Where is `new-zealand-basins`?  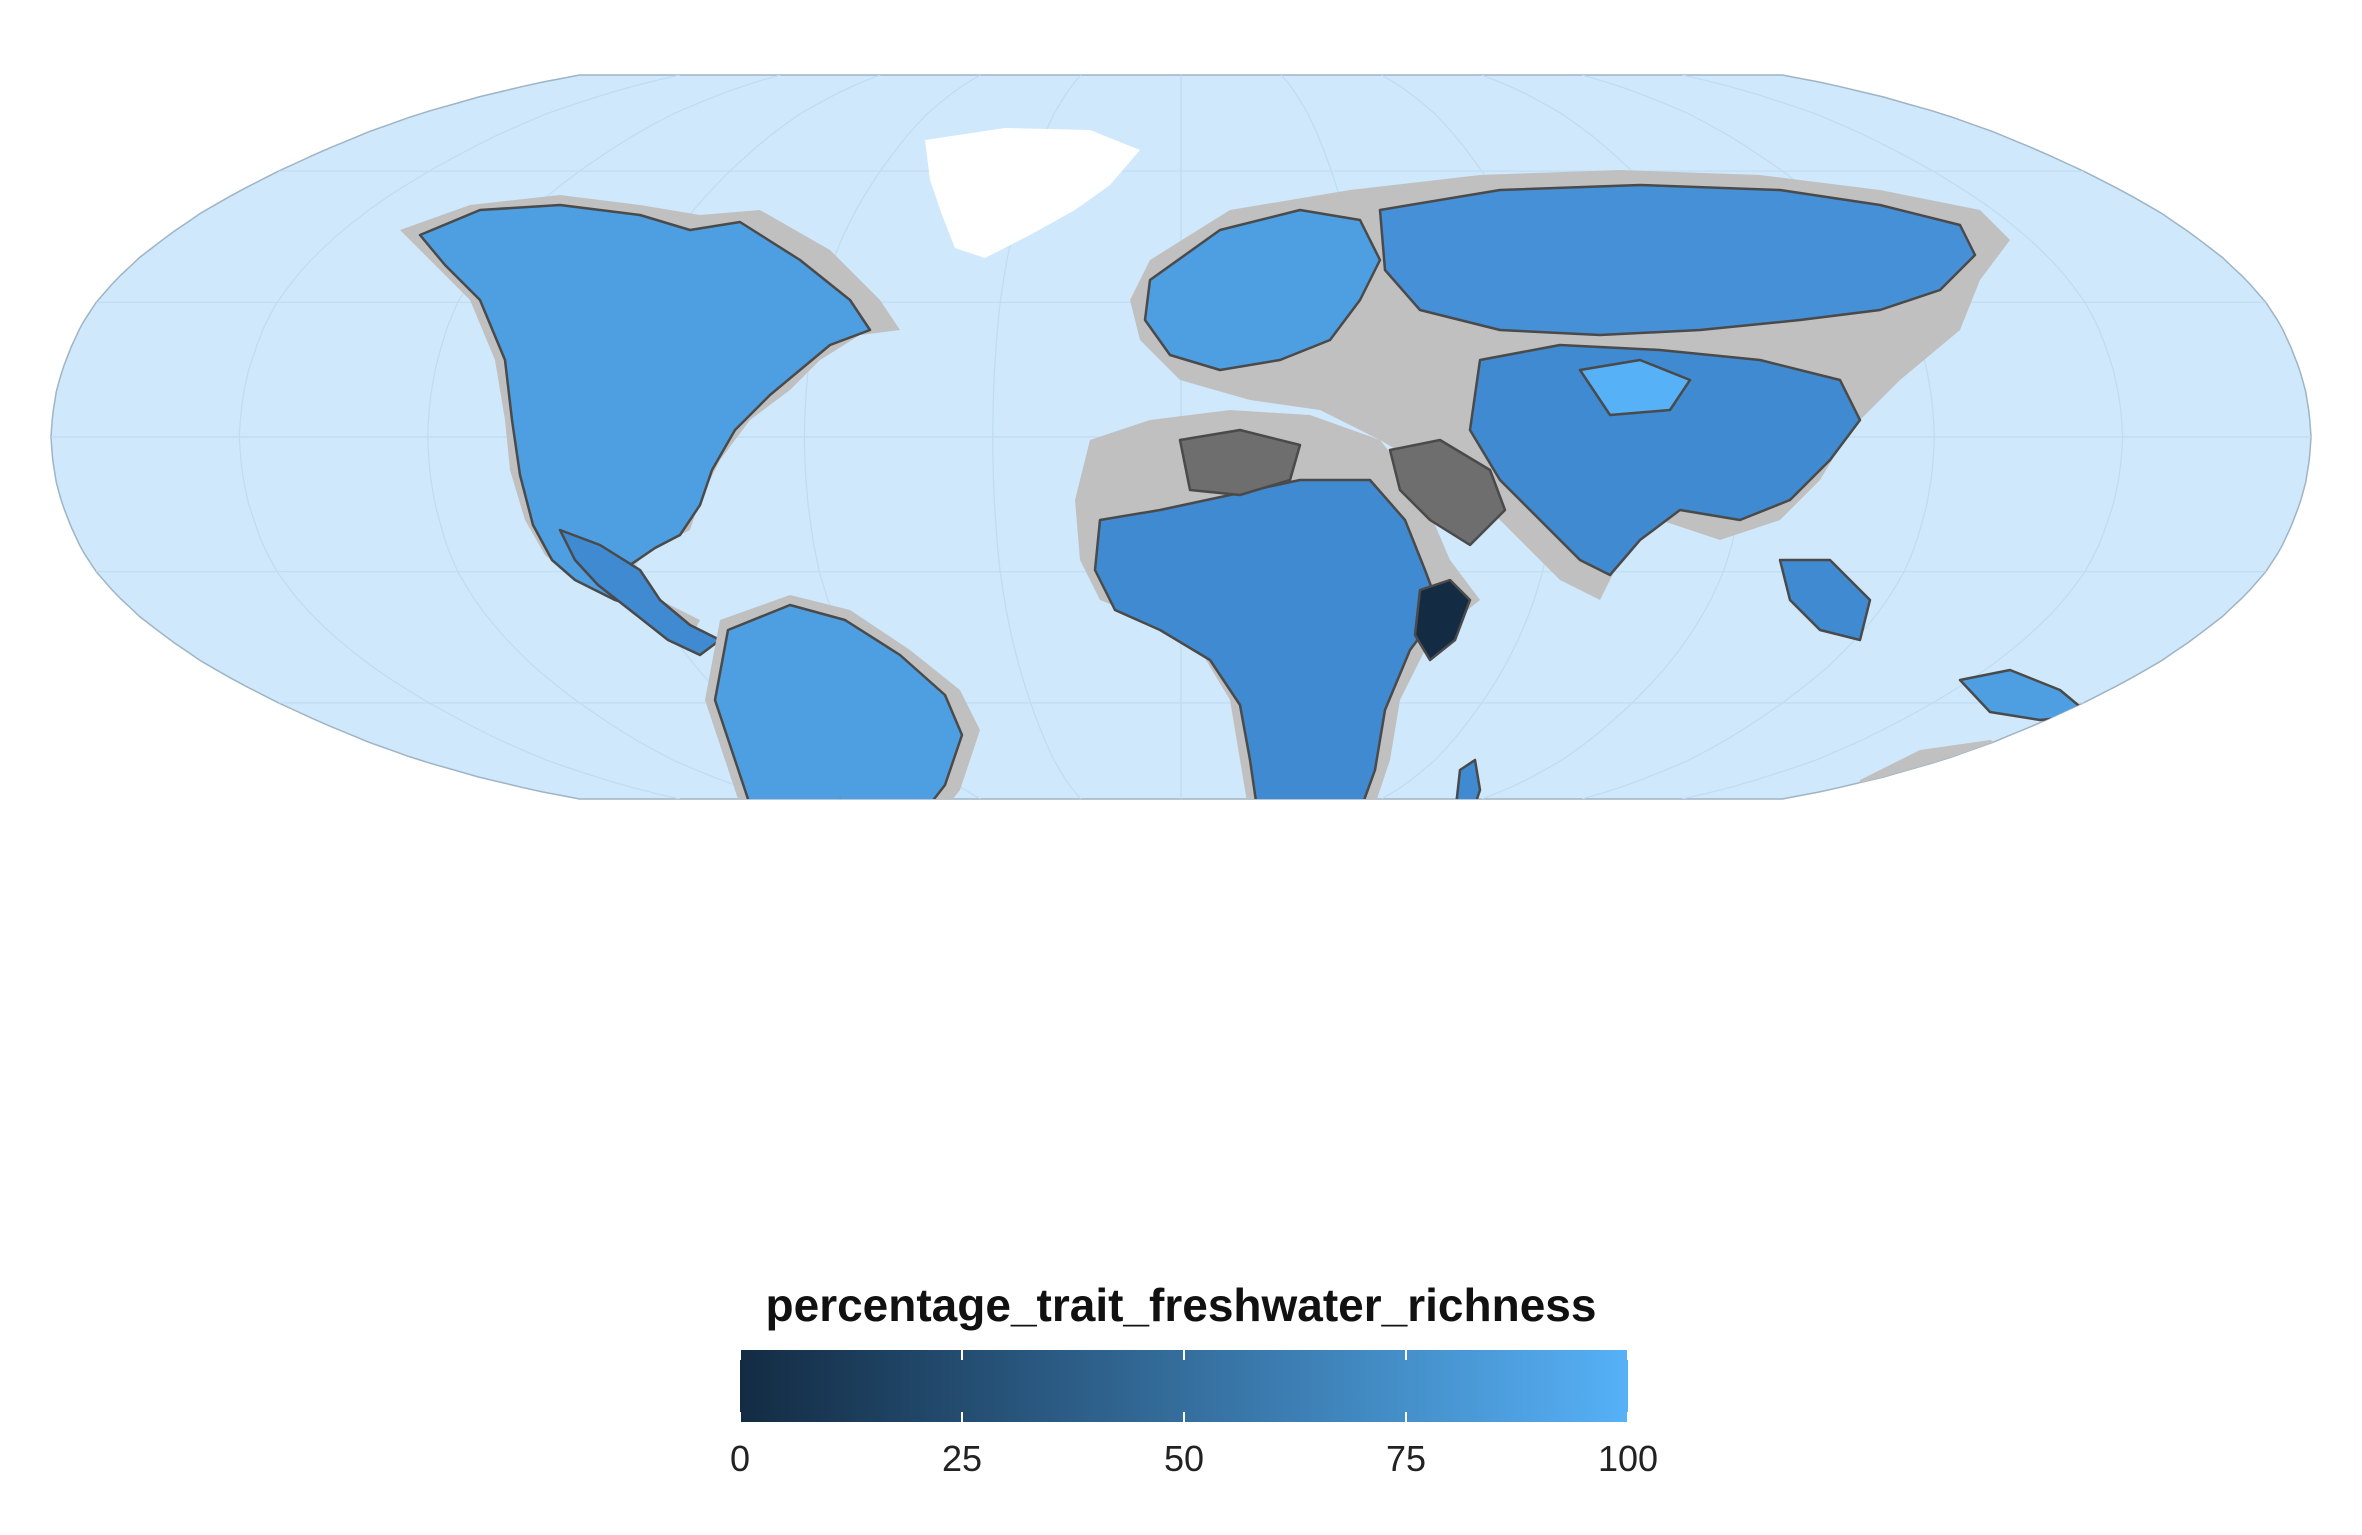 new-zealand-basins is located at coordinates (2125, 937).